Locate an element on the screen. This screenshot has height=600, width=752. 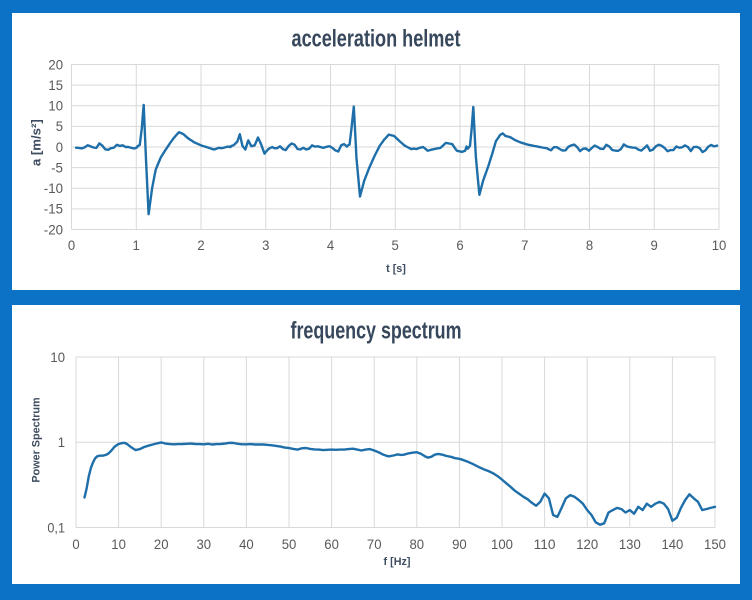
svg-text: 100 is located at coordinates (502, 544).